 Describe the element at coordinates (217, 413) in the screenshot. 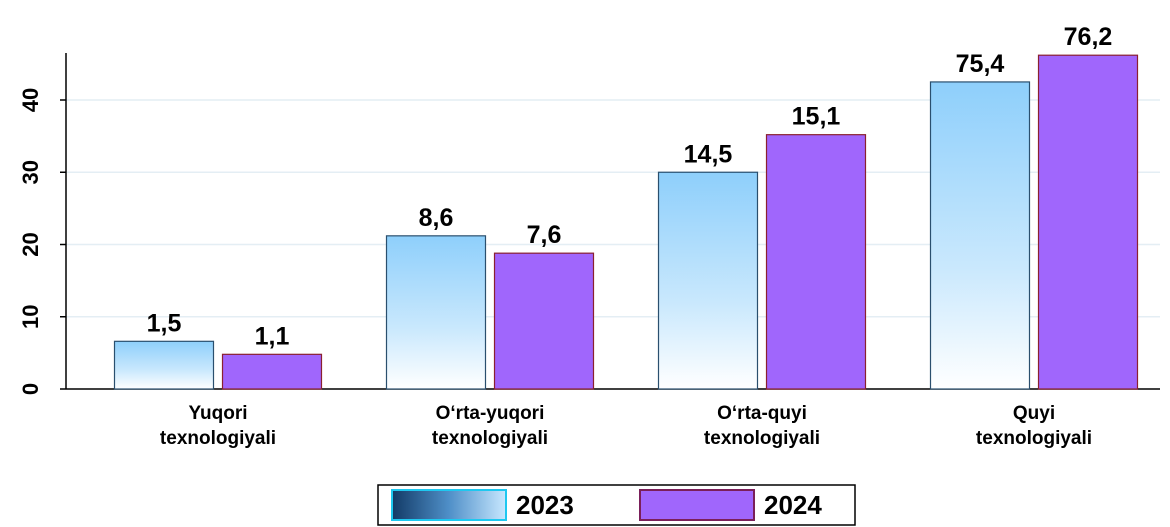

I see `x-tick-label: Yuqori` at that location.